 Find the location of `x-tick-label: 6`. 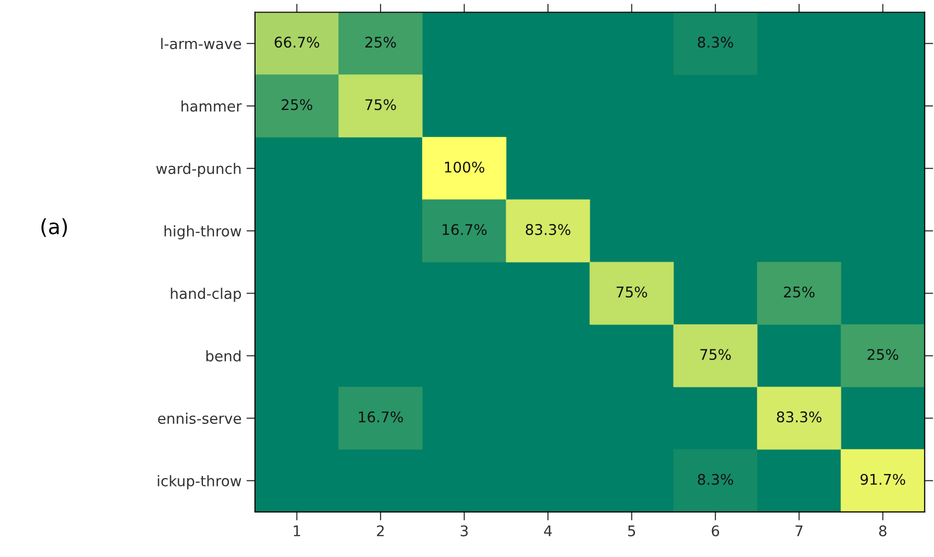

x-tick-label: 6 is located at coordinates (716, 530).